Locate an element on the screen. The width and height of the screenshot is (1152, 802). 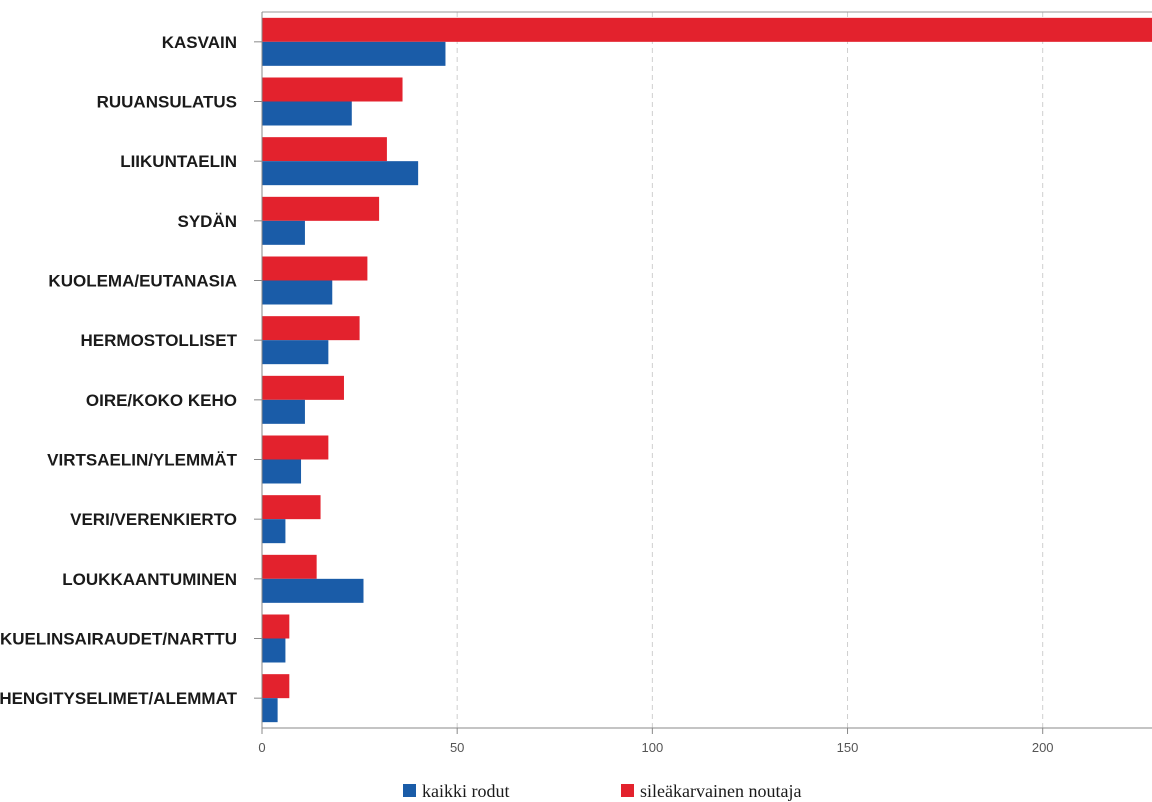
category-label: OIRE/KOKO KEHO is located at coordinates (161, 400).